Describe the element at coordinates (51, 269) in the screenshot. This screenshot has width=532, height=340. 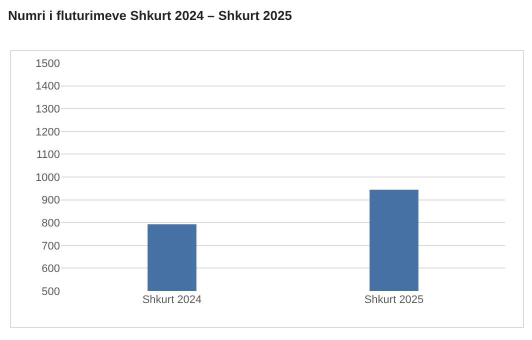
I see `y-tick-label: 600` at that location.